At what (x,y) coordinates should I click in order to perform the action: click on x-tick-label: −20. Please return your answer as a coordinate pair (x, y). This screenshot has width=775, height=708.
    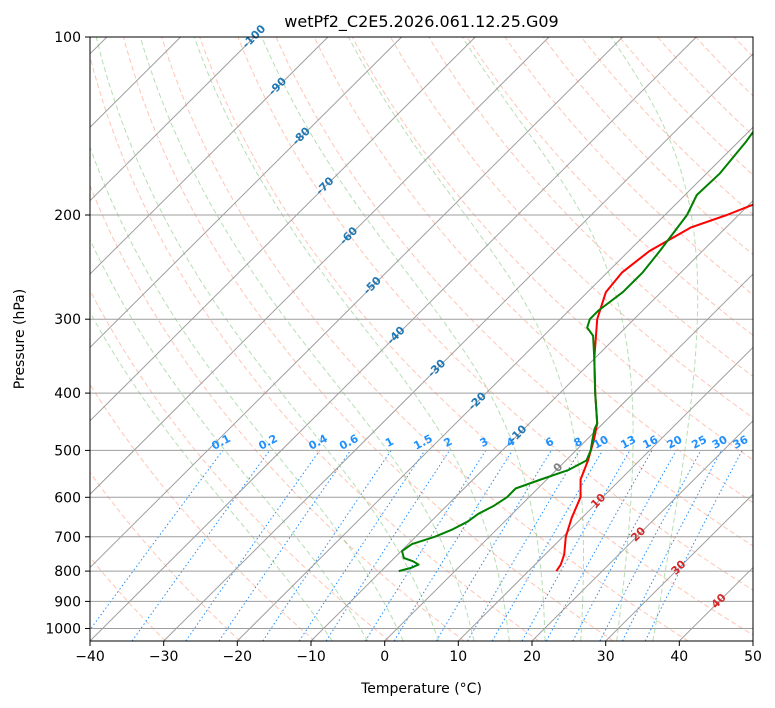
    Looking at the image, I should click on (238, 657).